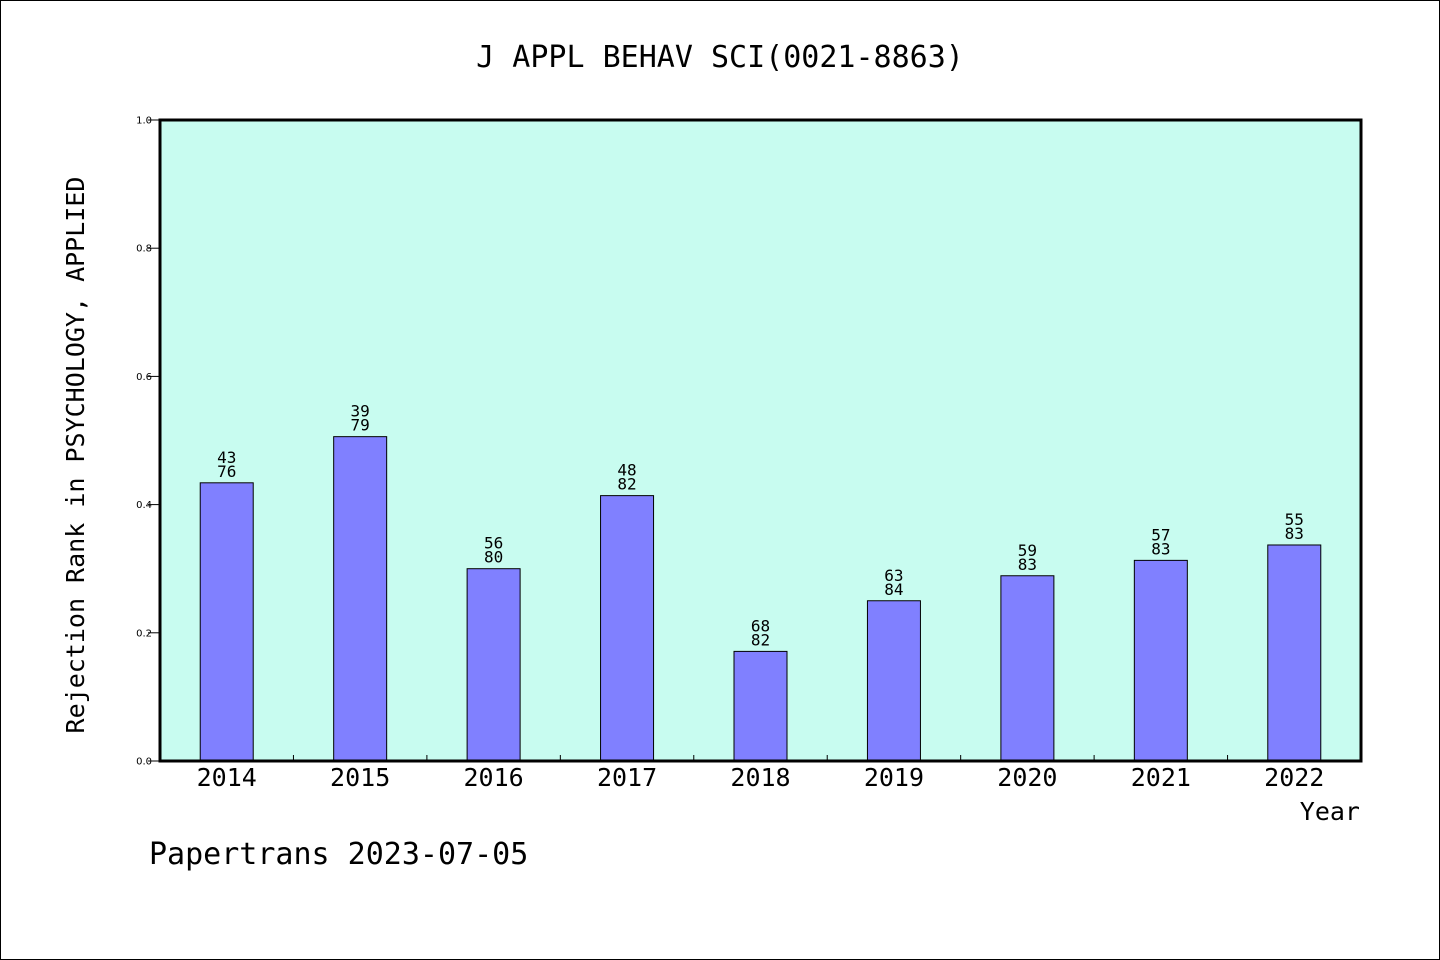  What do you see at coordinates (1160, 660) in the screenshot?
I see `bar-2021` at bounding box center [1160, 660].